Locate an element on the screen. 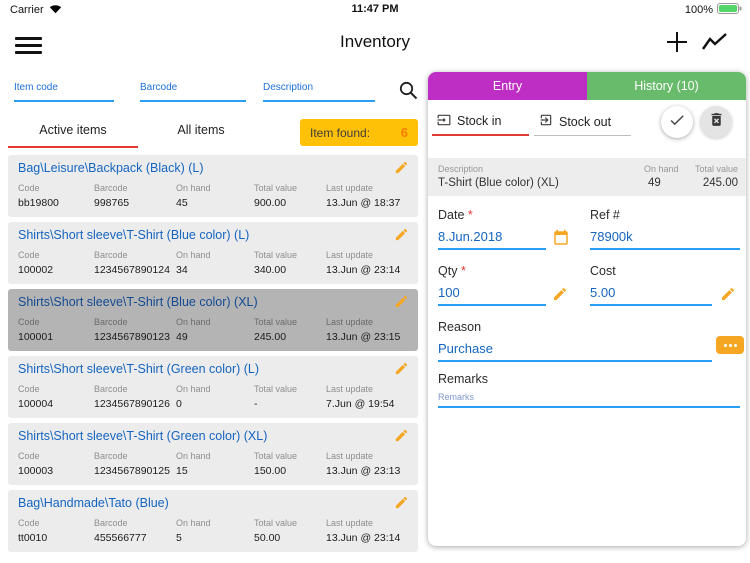 This screenshot has width=750, height=563. barcode-value: 1234567890126 is located at coordinates (132, 404).